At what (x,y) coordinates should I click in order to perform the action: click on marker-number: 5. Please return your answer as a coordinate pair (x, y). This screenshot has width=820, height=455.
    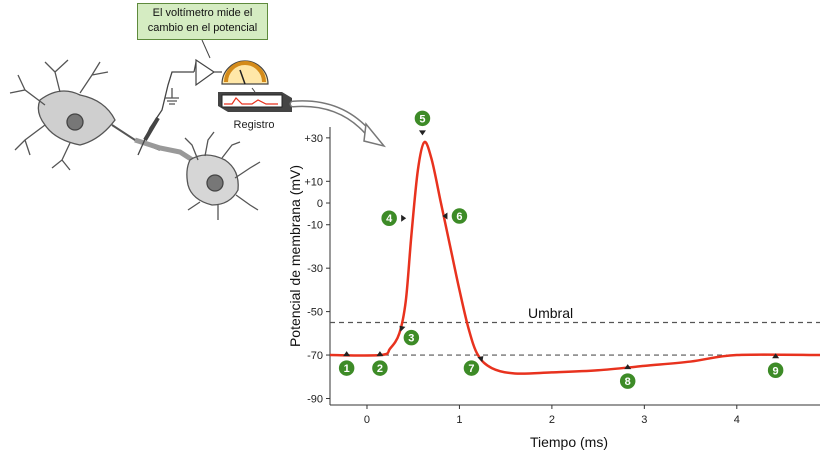
    Looking at the image, I should click on (422, 119).